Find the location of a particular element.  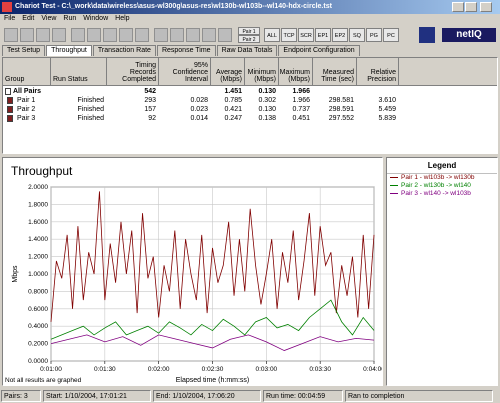

legend-entry: Pair 3 - wl140 -> wl103b is located at coordinates (430, 194).